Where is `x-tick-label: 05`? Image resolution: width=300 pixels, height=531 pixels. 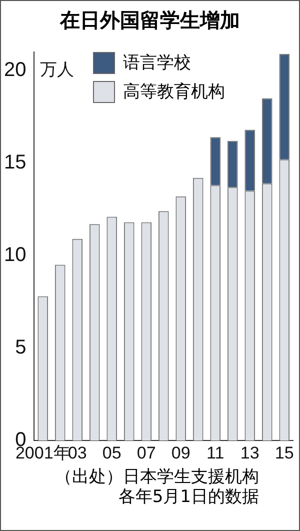
x-tick-label: 05 is located at coordinates (112, 452).